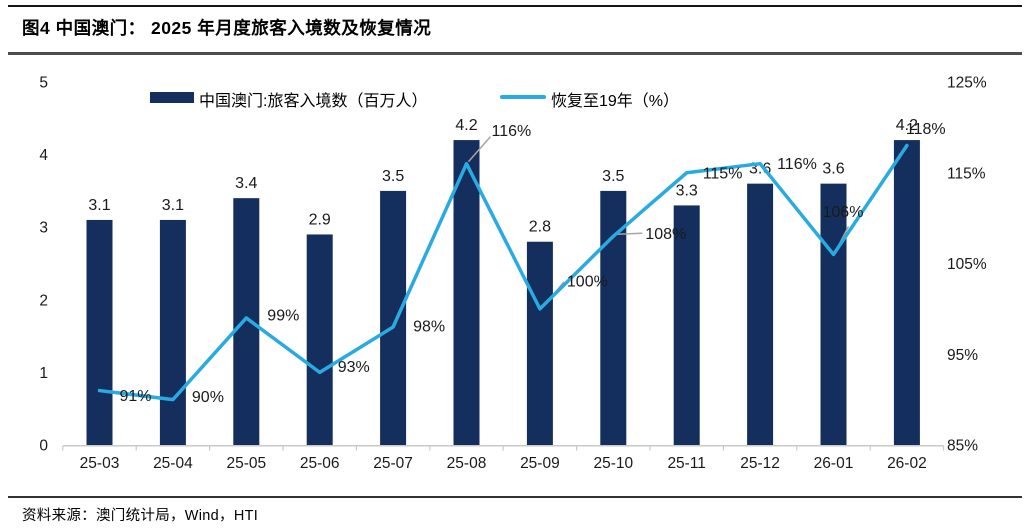 The image size is (1032, 528). Describe the element at coordinates (43, 446) in the screenshot. I see `left-axis-label: 0` at that location.